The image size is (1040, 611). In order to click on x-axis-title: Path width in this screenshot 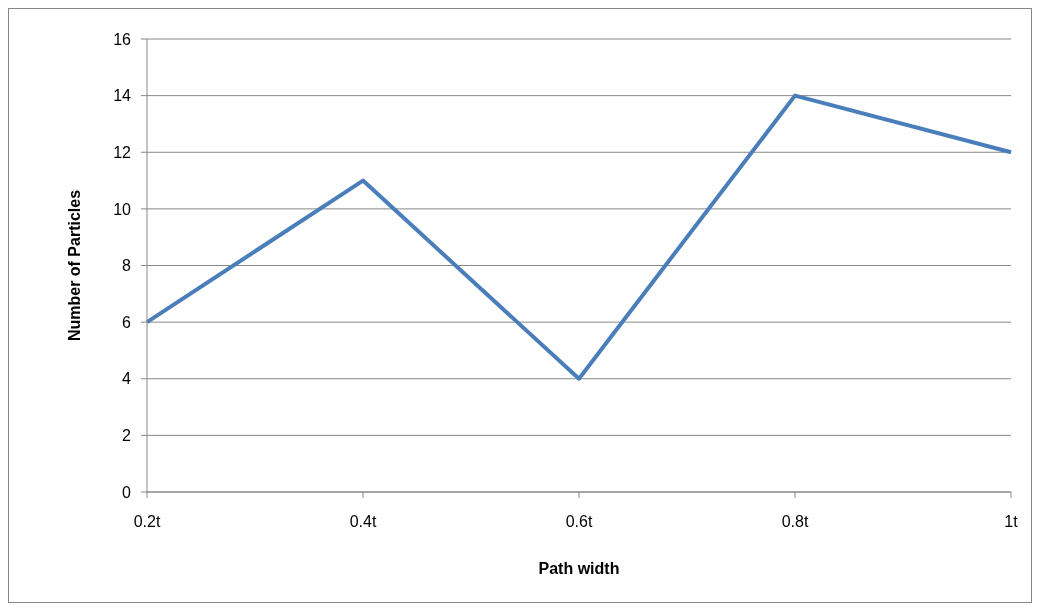, I will do `click(579, 568)`.